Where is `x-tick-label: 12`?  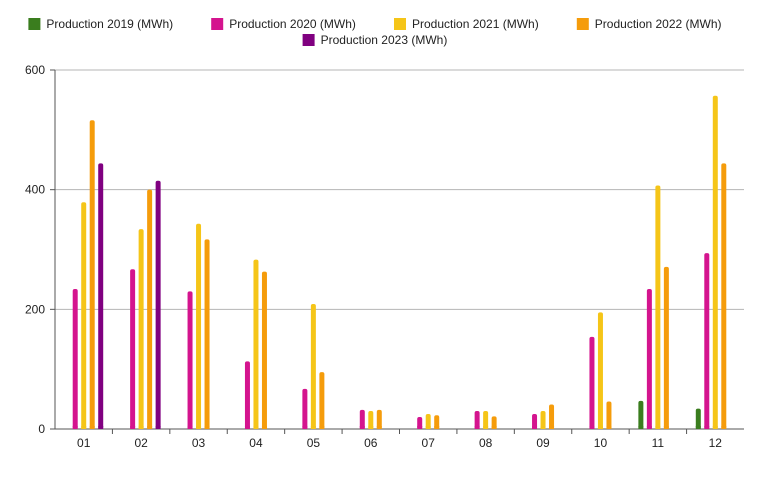
x-tick-label: 12 is located at coordinates (716, 443).